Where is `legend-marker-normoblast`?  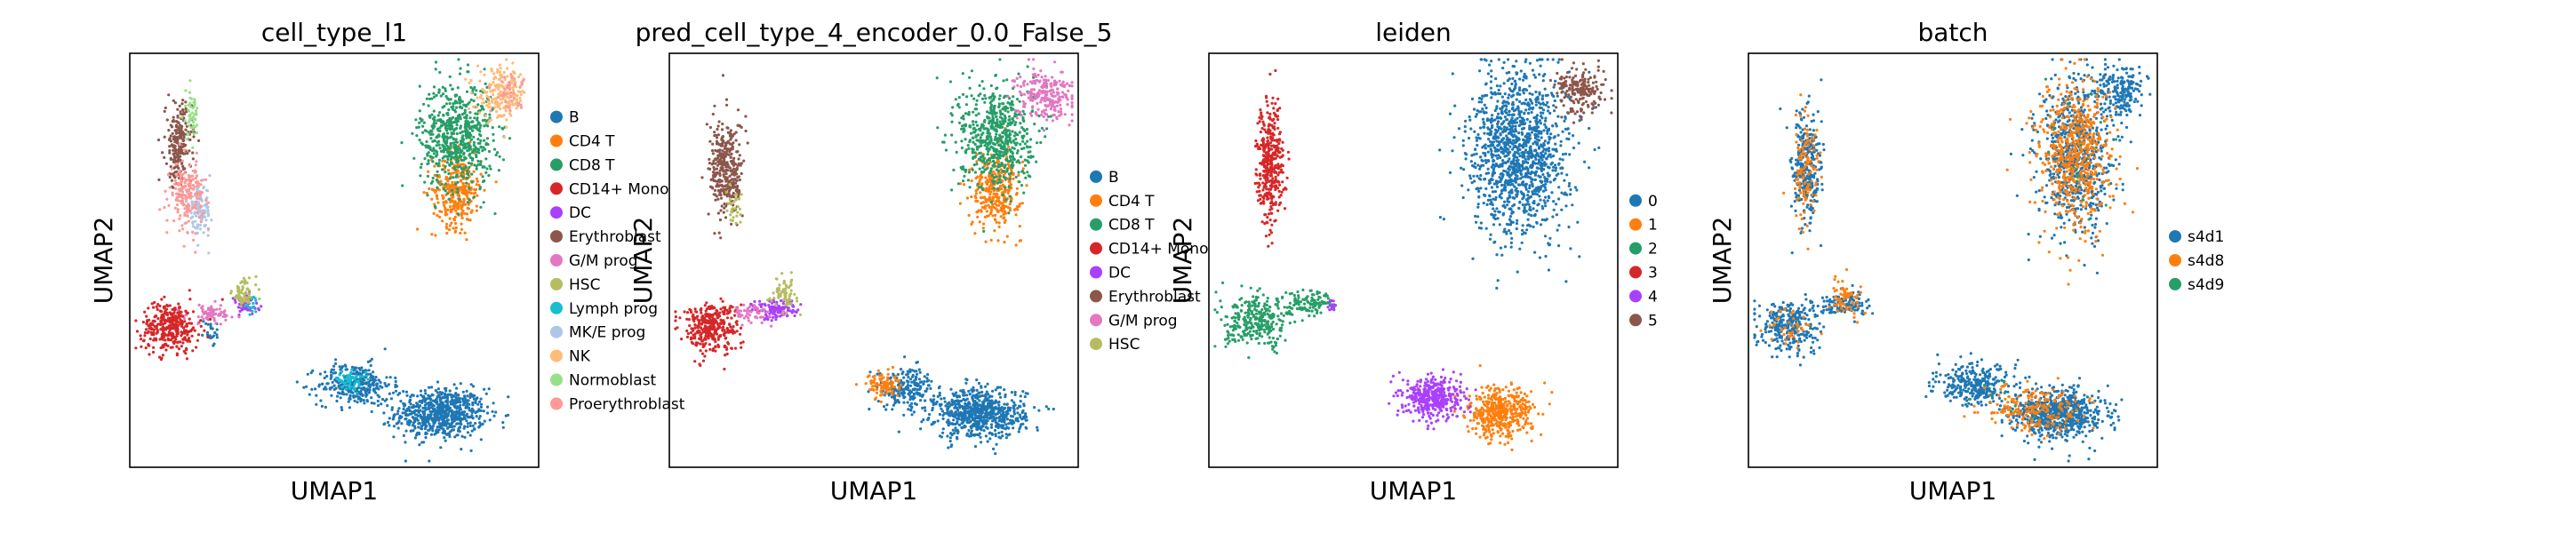 legend-marker-normoblast is located at coordinates (556, 379).